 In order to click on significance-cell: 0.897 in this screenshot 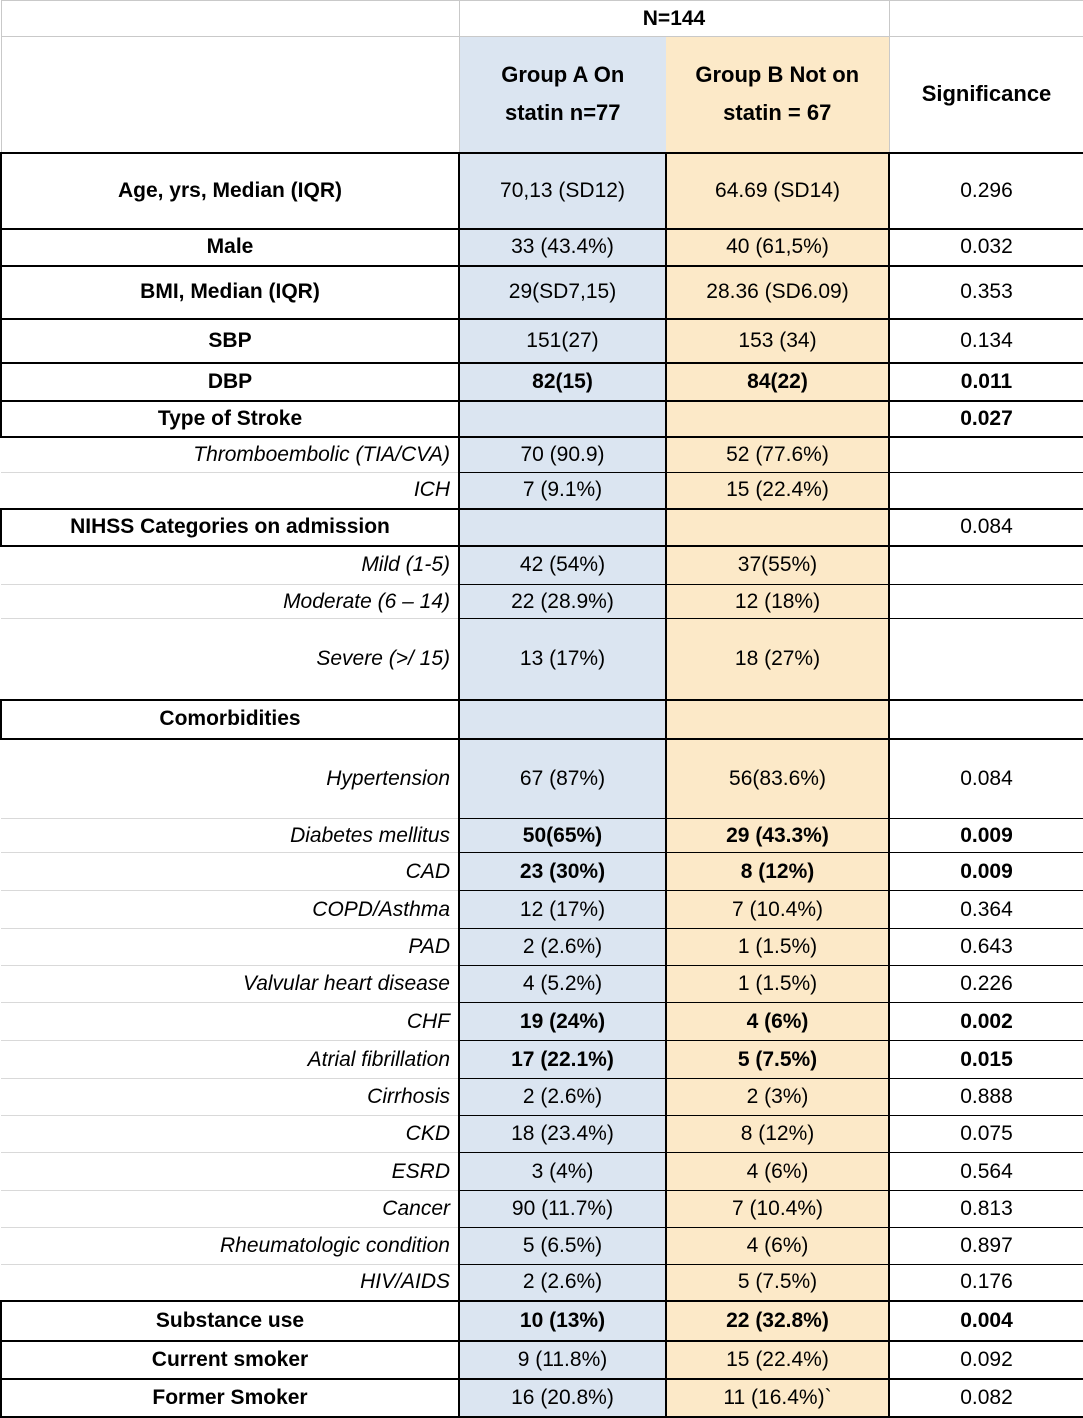, I will do `click(985, 1246)`.